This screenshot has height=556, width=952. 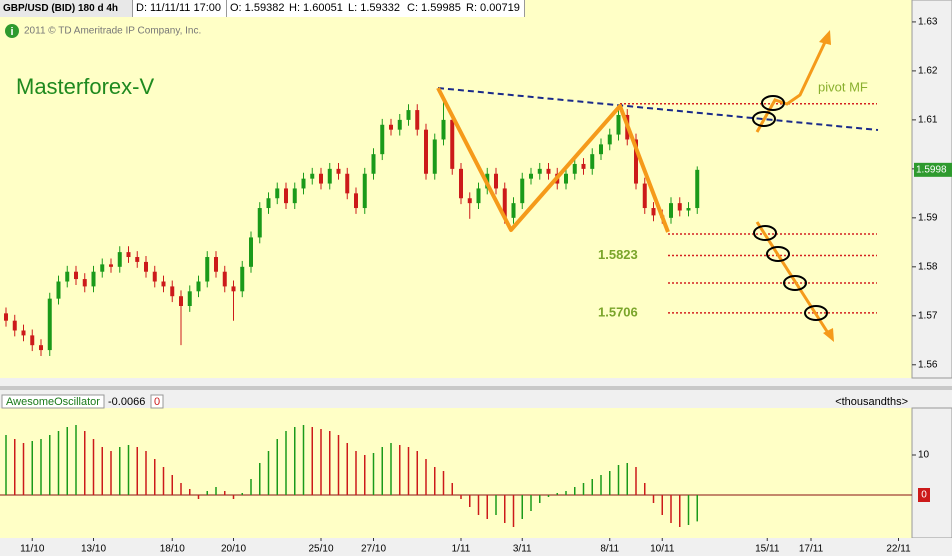 What do you see at coordinates (476, 547) in the screenshot?
I see `time-axis` at bounding box center [476, 547].